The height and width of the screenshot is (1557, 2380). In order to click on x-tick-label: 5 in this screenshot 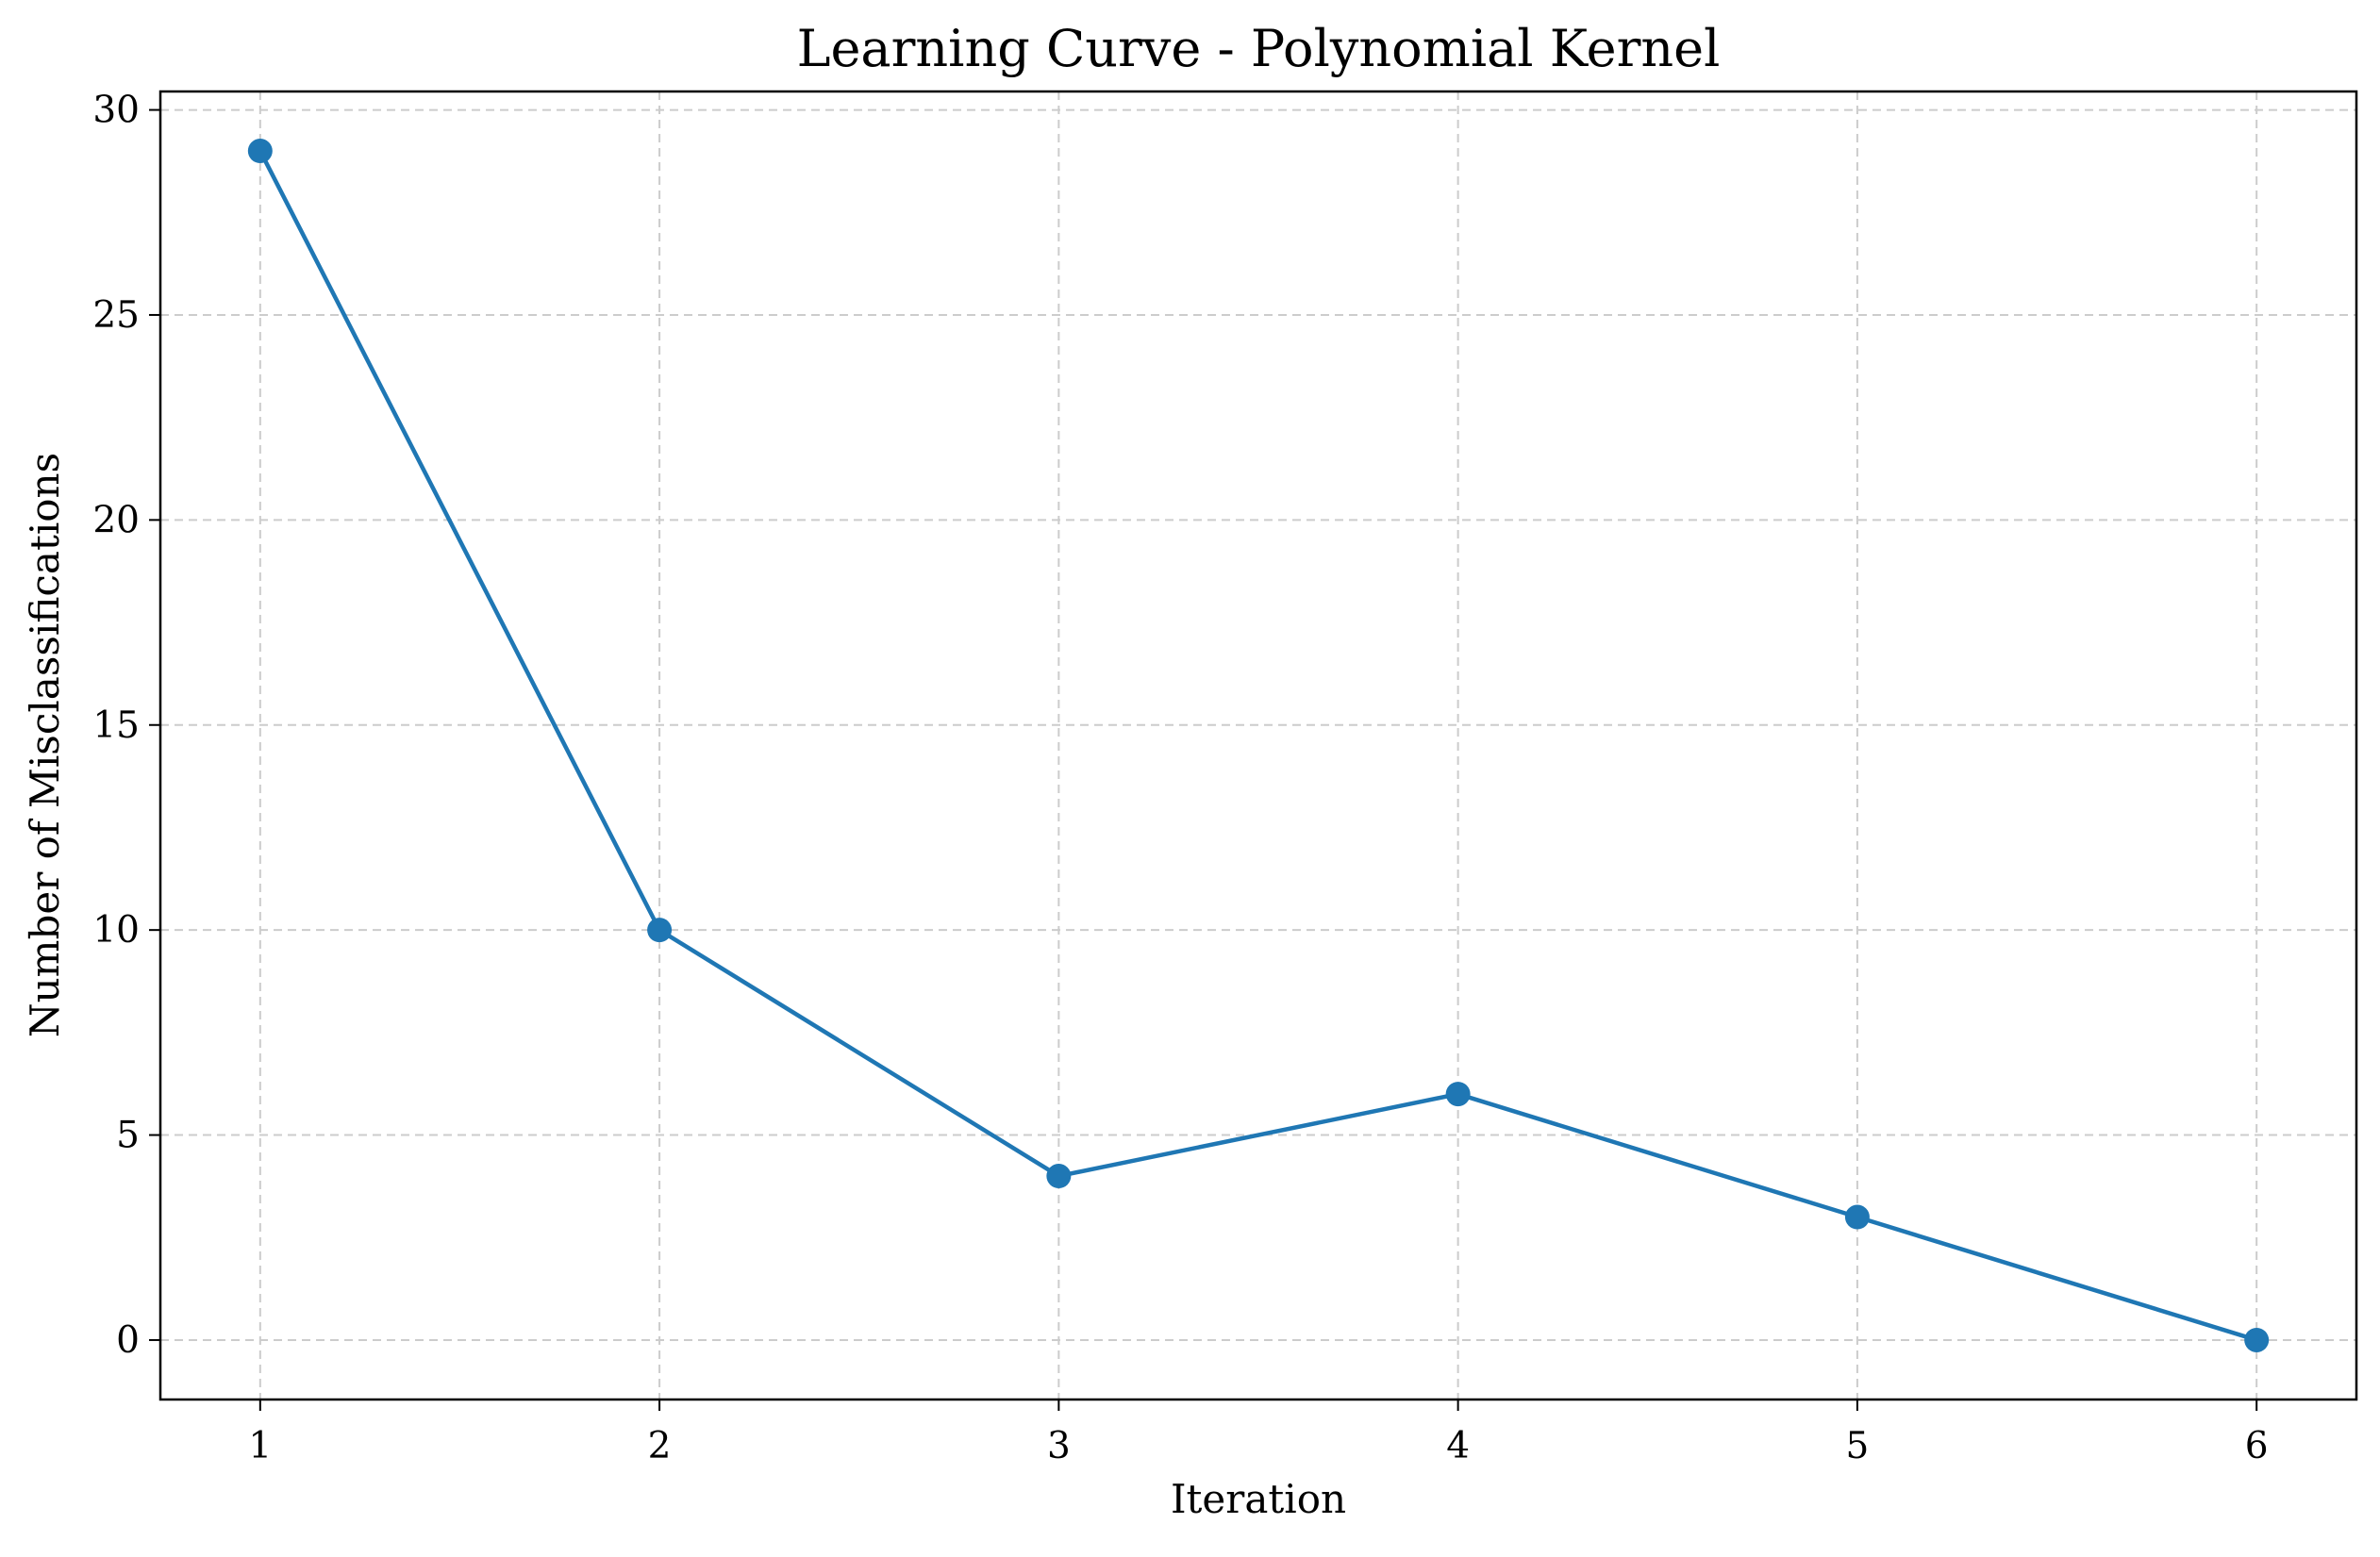, I will do `click(1857, 1446)`.